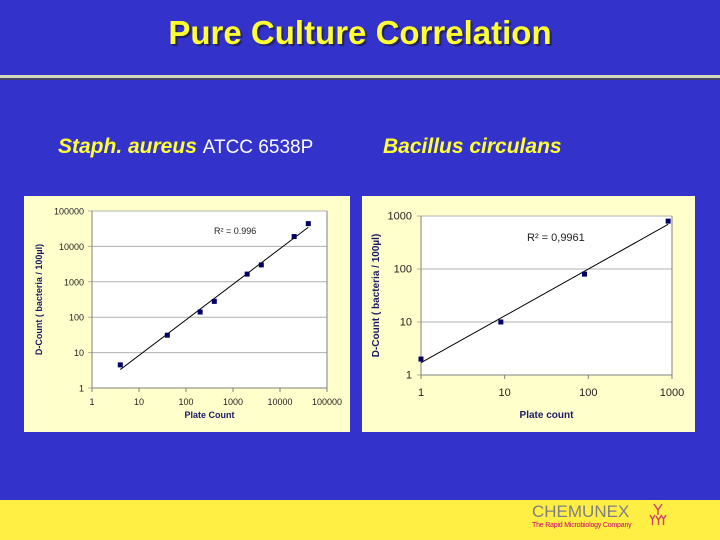 Image resolution: width=720 pixels, height=540 pixels. Describe the element at coordinates (547, 415) in the screenshot. I see `x-axis-label: Plate count` at that location.